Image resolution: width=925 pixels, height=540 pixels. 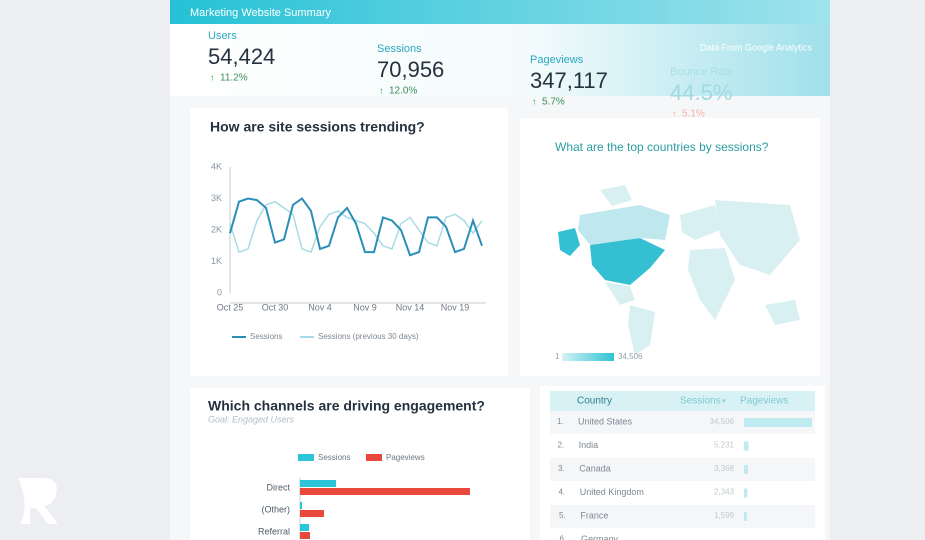 What do you see at coordinates (701, 92) in the screenshot?
I see `kpi-value: 44.5%` at bounding box center [701, 92].